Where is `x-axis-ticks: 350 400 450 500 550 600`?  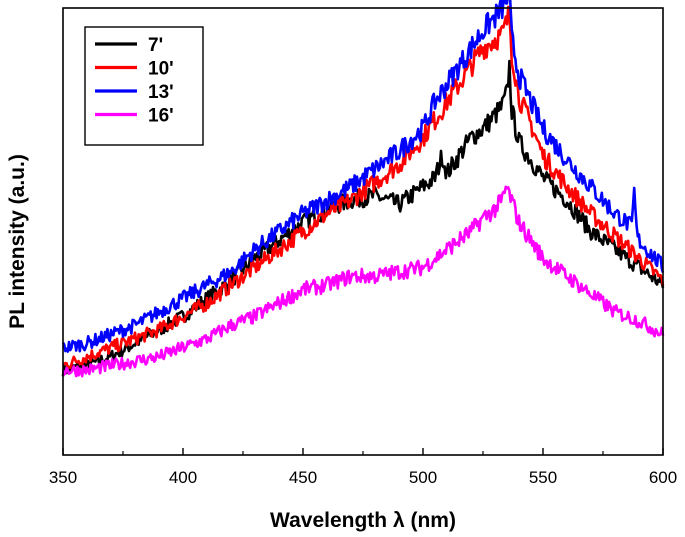
x-axis-ticks: 350 400 450 500 550 600 is located at coordinates (363, 467).